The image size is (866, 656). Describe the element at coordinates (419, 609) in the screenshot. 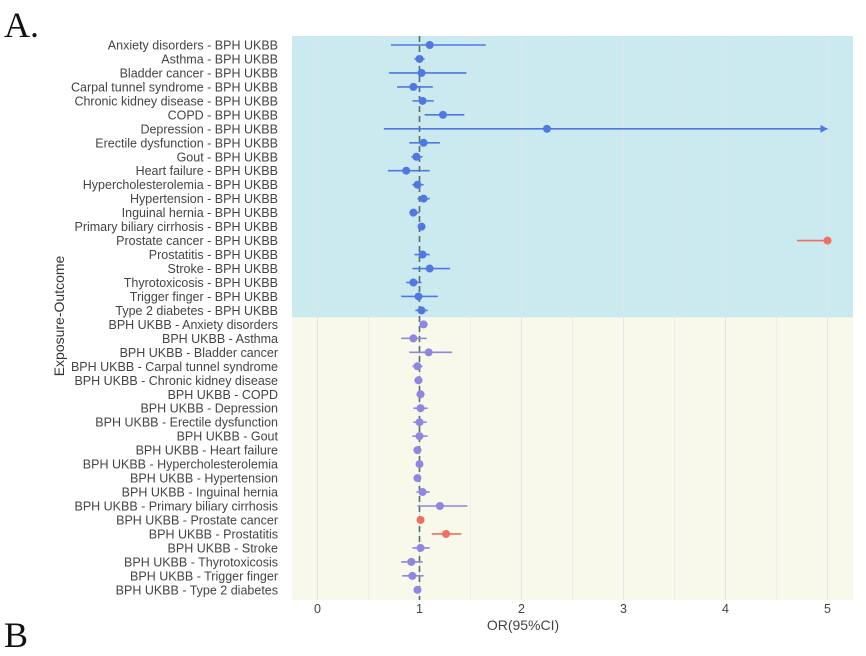

I see `x-tick-label: 1` at that location.